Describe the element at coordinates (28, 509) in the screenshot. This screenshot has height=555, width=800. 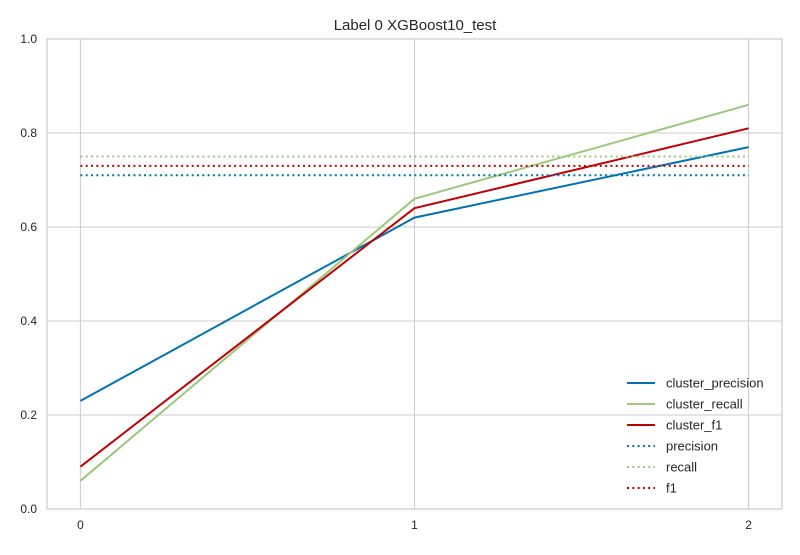
I see `y-tick-label: 0.0` at that location.